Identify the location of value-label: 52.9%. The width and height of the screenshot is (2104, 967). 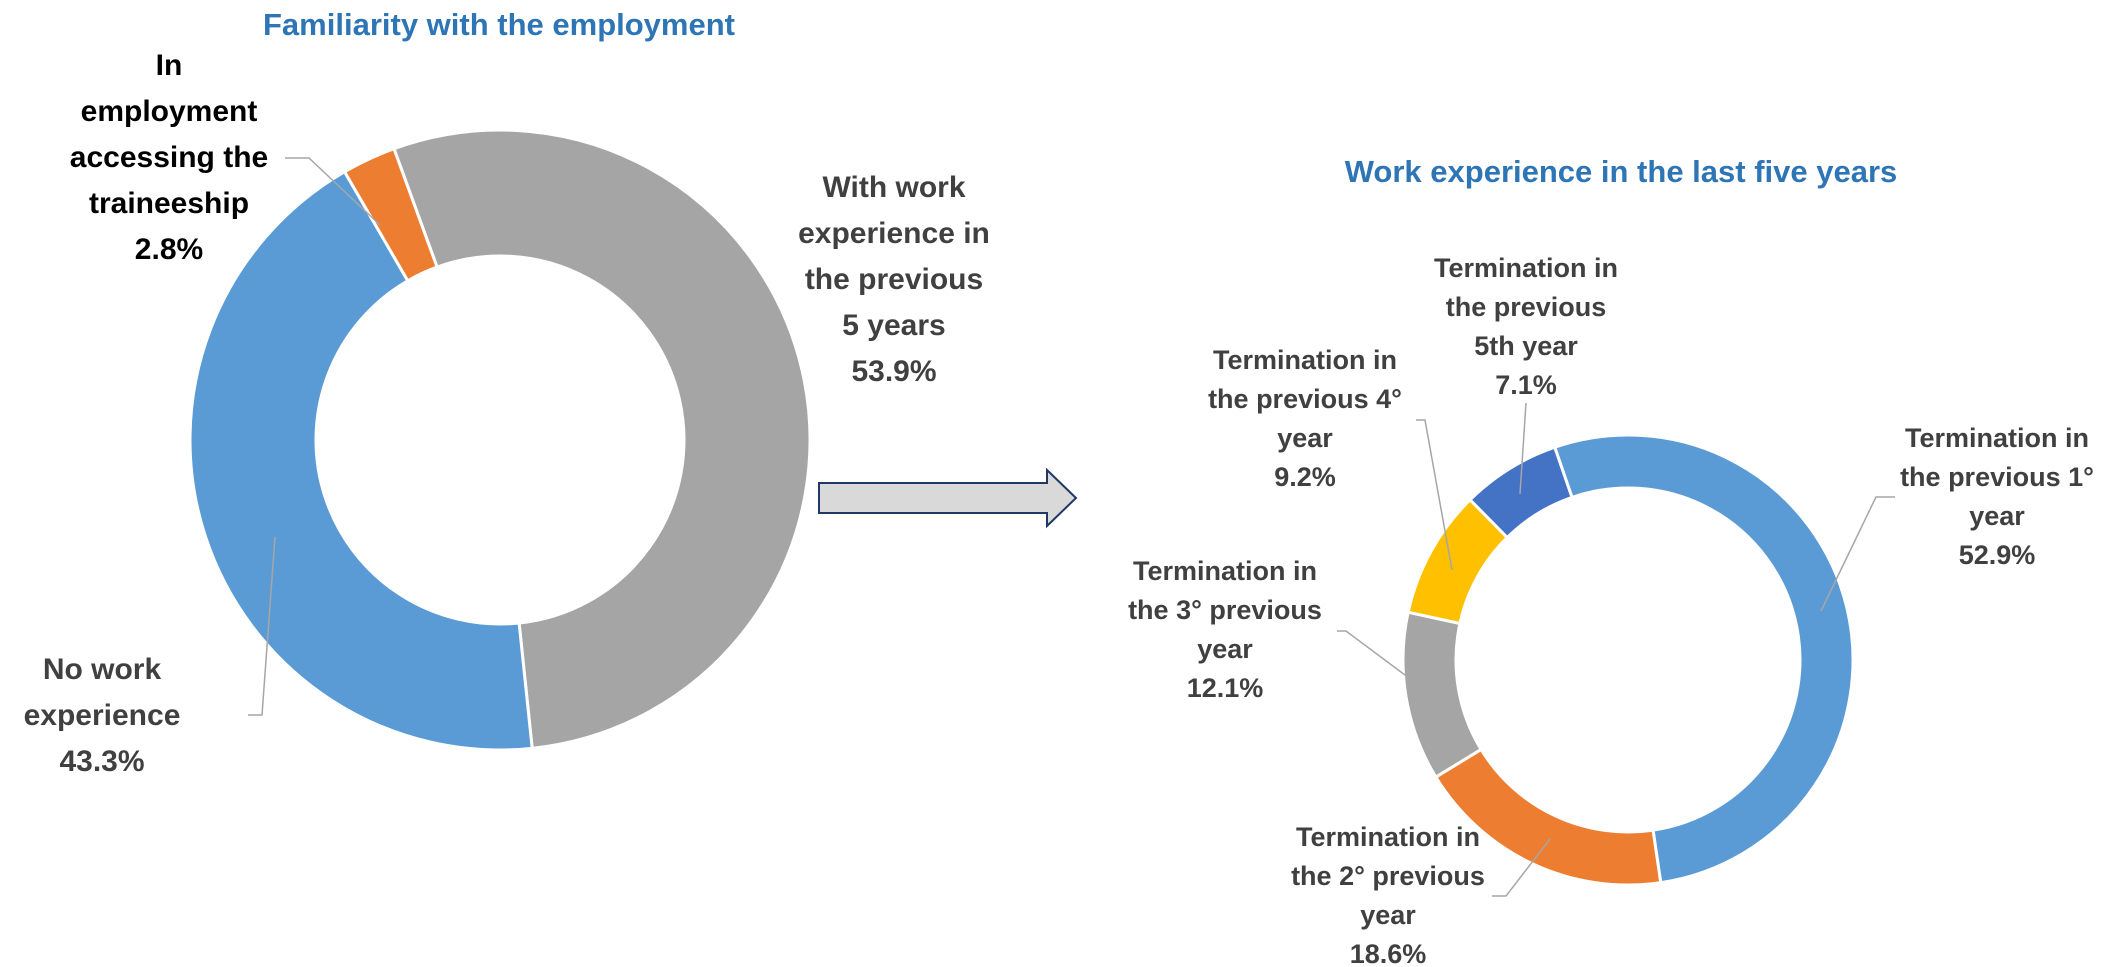
(1997, 555).